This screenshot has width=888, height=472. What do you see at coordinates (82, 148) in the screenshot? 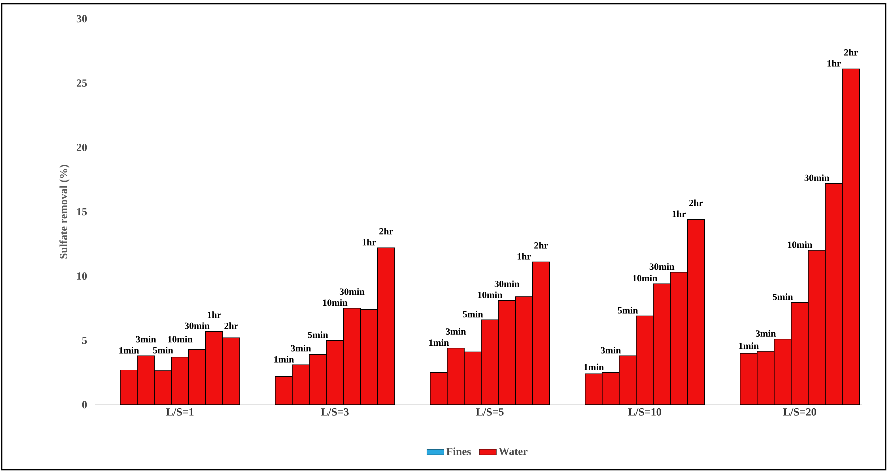
I see `y-tick-label: 20` at bounding box center [82, 148].